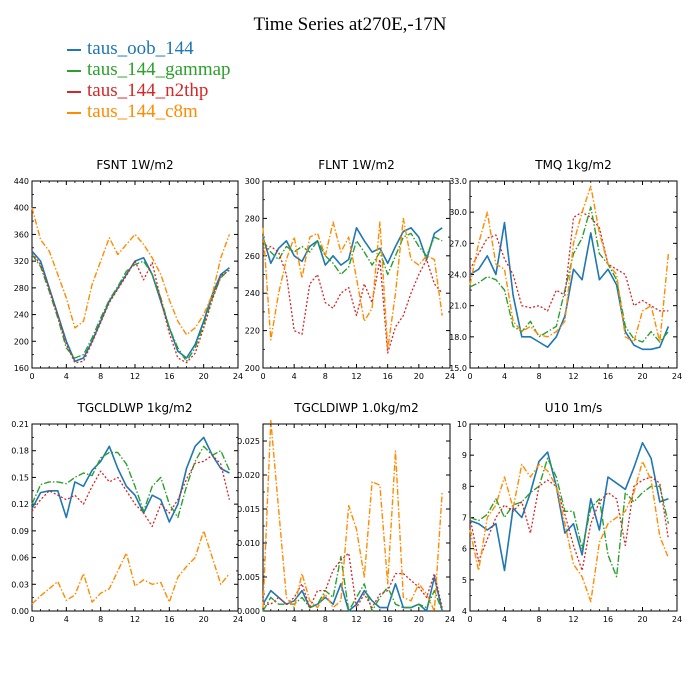  Describe the element at coordinates (20, 504) in the screenshot. I see `y-tick-label: 0.12` at that location.